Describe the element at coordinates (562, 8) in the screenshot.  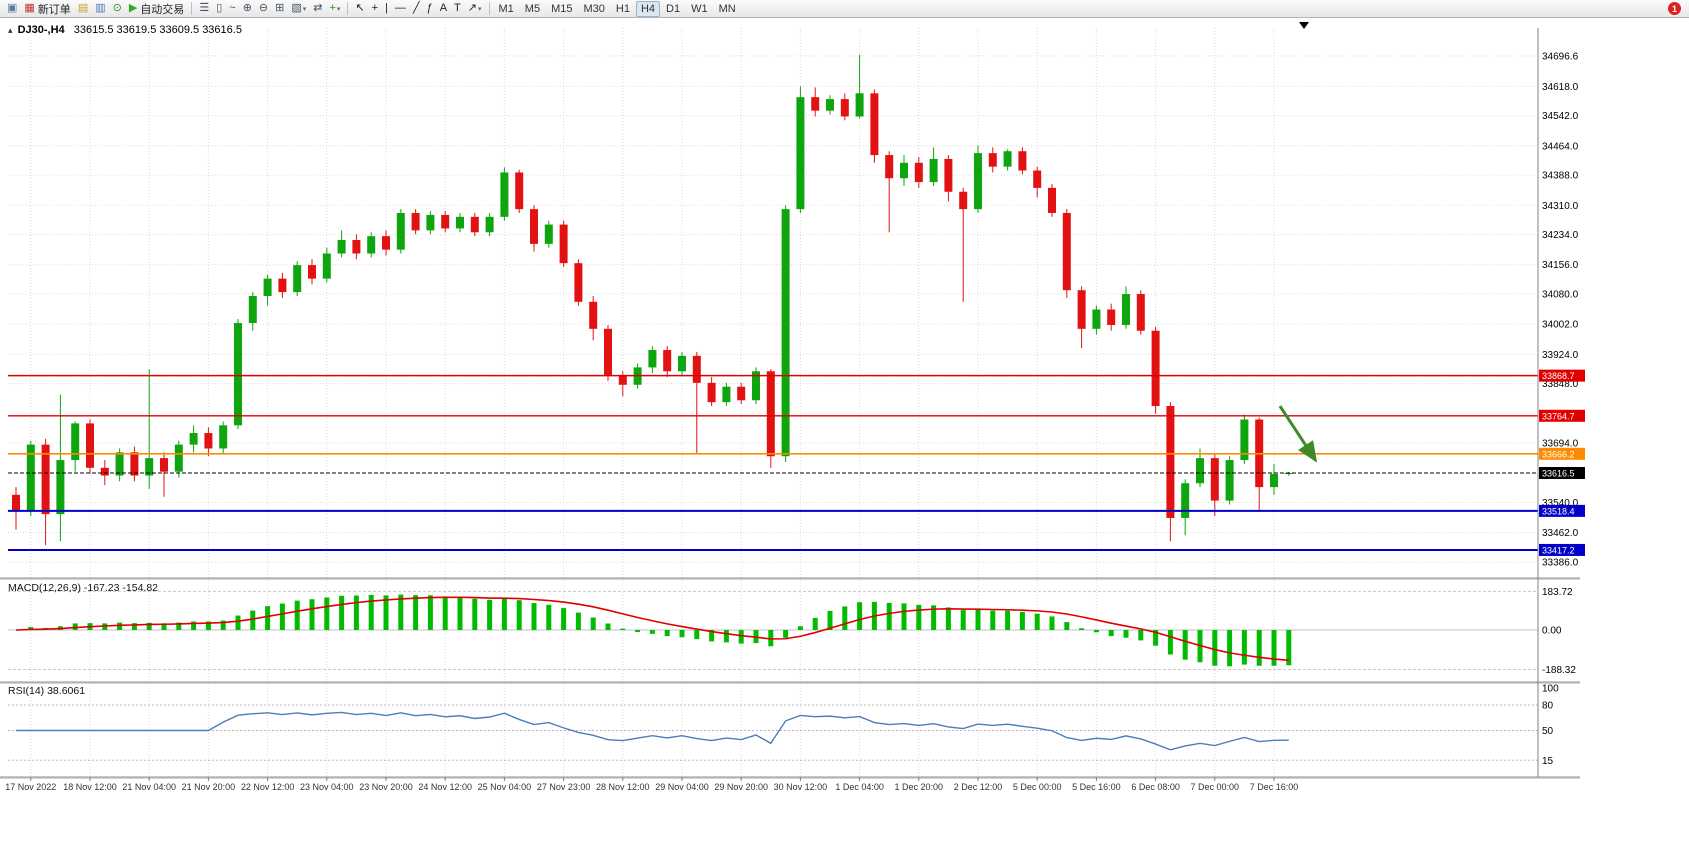
I see `timeframe-m15: M15` at that location.